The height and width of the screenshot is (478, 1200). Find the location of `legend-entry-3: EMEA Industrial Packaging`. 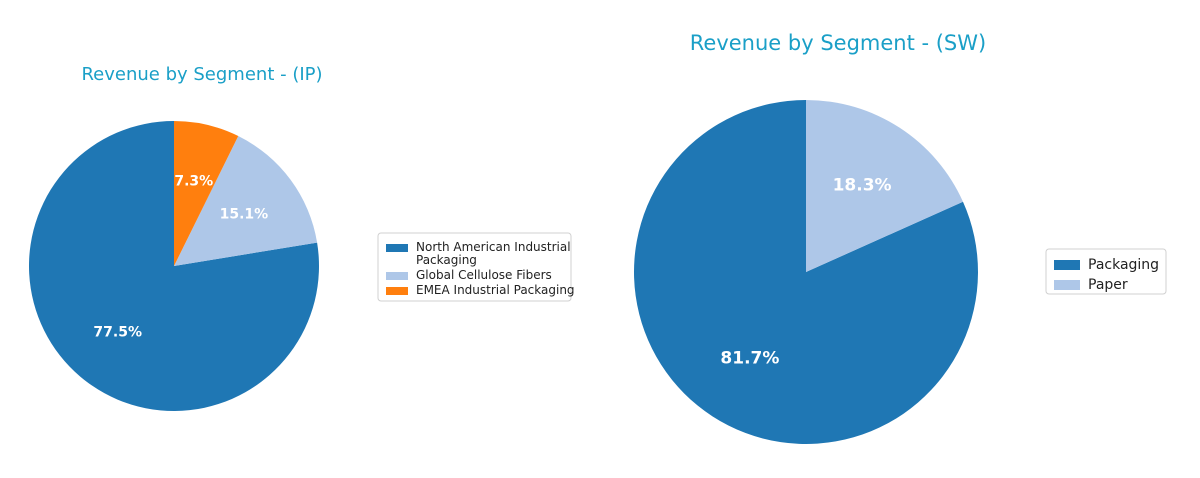

legend-entry-3: EMEA Industrial Packaging is located at coordinates (495, 290).